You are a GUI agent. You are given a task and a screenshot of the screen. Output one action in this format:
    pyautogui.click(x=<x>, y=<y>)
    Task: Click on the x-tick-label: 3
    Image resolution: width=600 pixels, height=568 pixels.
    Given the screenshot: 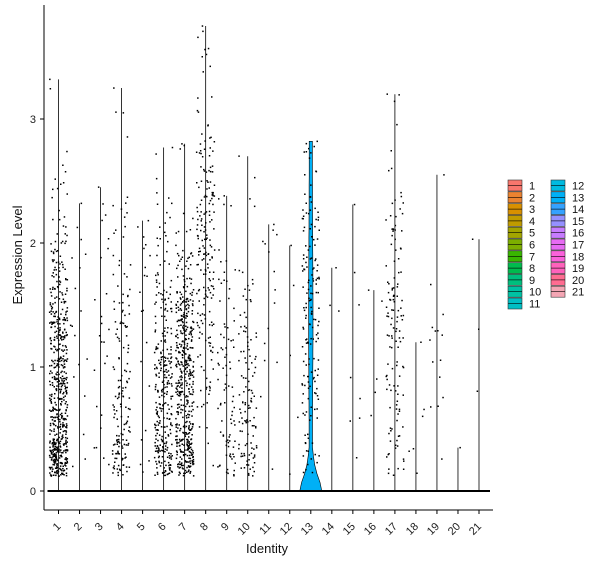 What is the action you would take?
    pyautogui.click(x=99, y=527)
    